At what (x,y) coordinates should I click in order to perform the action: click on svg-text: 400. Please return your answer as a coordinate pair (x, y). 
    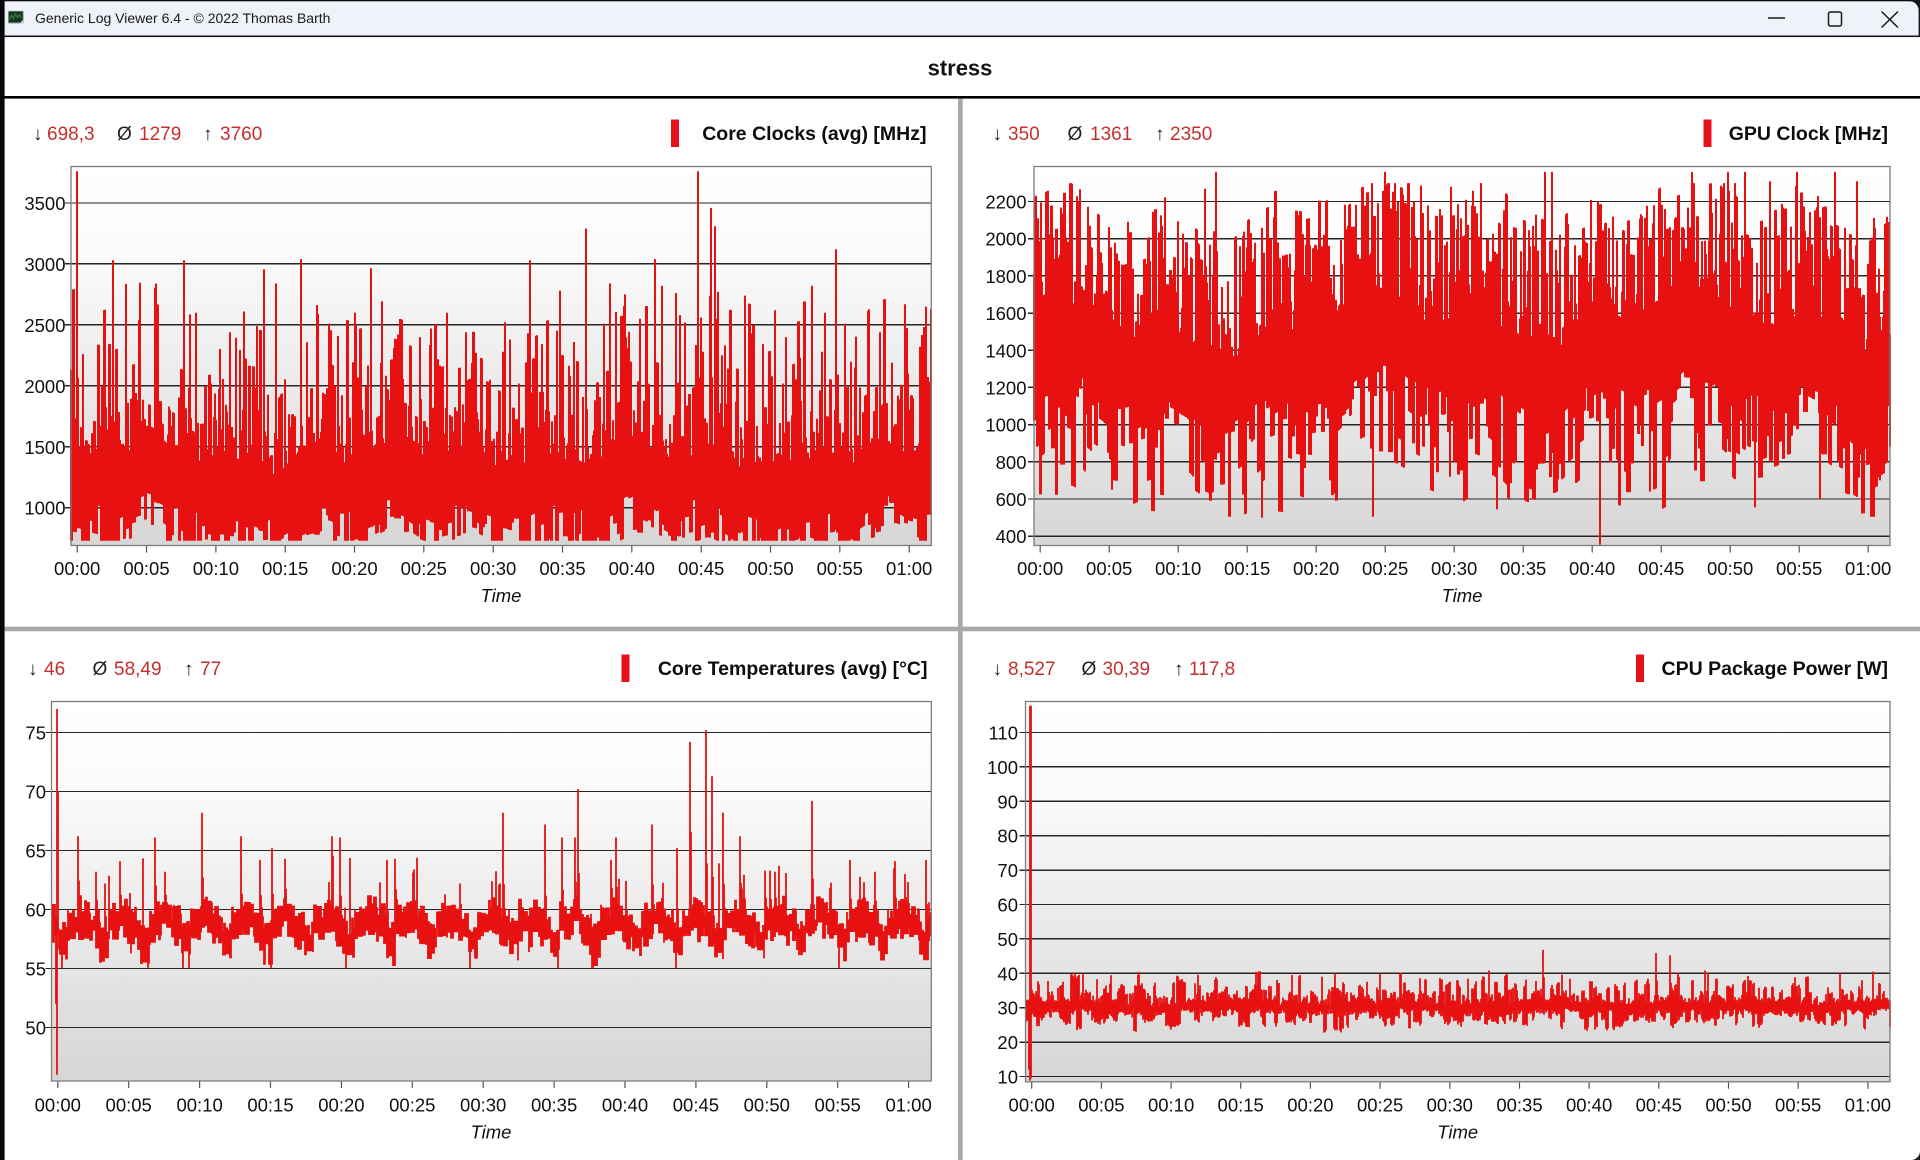
    Looking at the image, I should click on (1011, 536).